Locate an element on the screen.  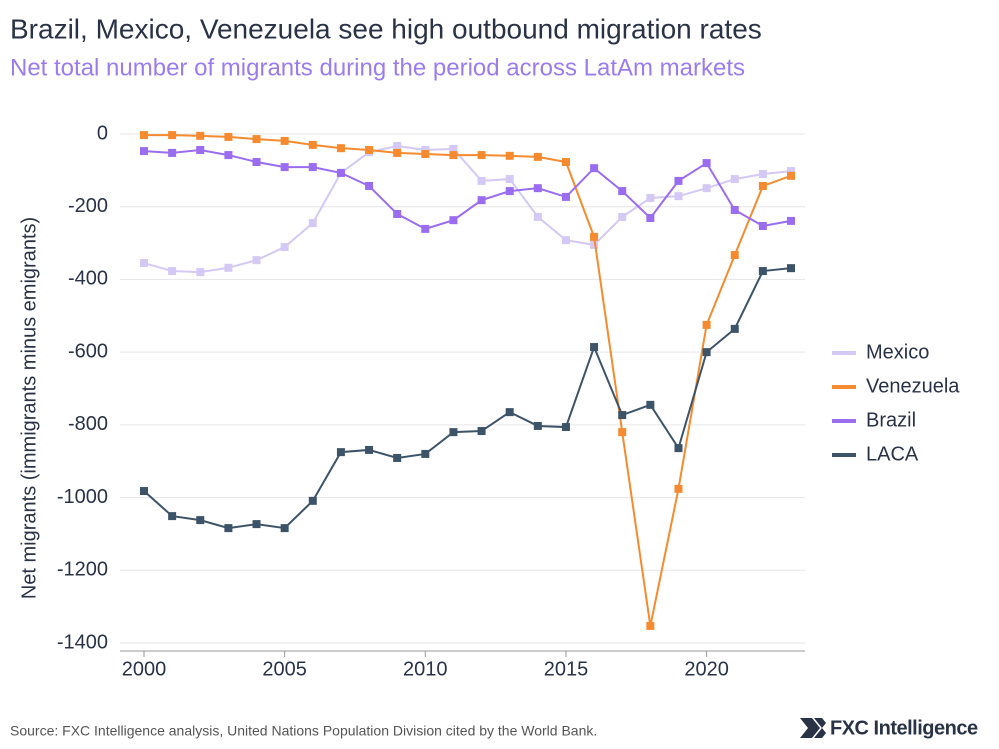
x-tick-label: 2000 is located at coordinates (144, 669).